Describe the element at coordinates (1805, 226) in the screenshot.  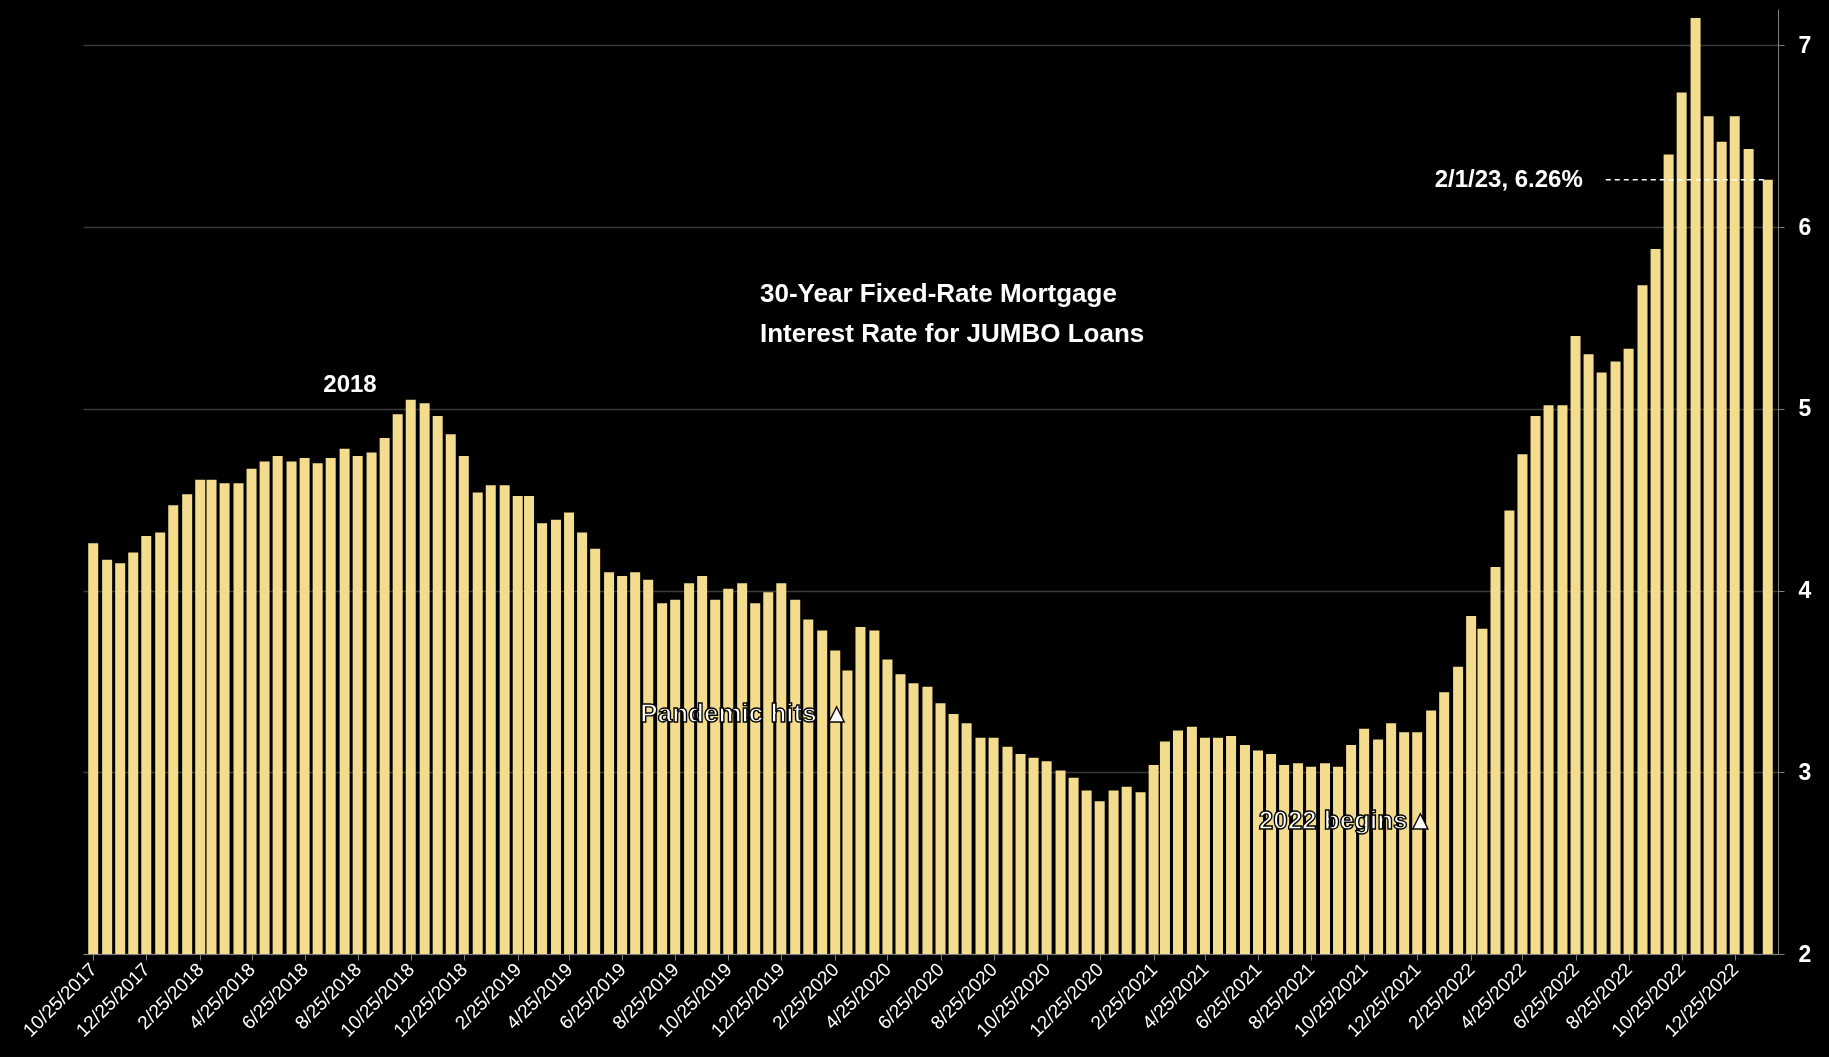
I see `y-tick-label: 6` at that location.